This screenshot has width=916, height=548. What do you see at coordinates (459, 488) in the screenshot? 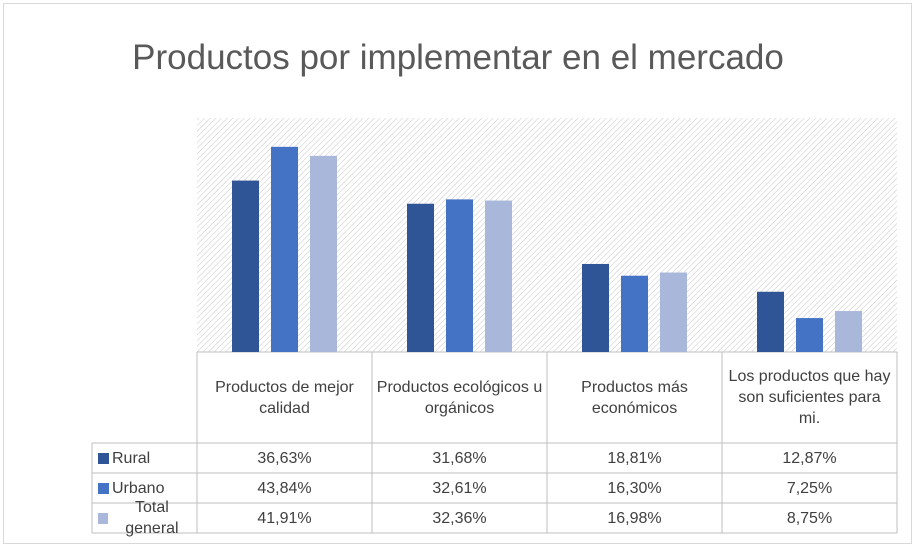
I see `data-label: 32,61%` at bounding box center [459, 488].